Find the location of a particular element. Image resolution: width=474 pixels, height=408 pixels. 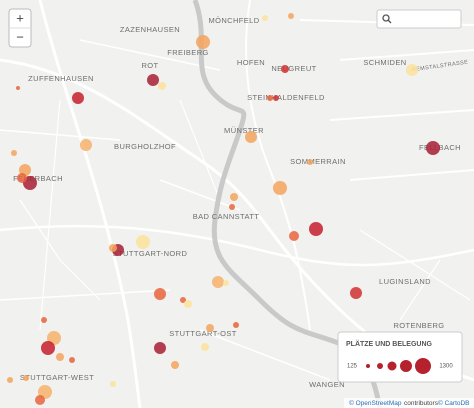

attribution-carto: © CartoDB is located at coordinates (454, 403).